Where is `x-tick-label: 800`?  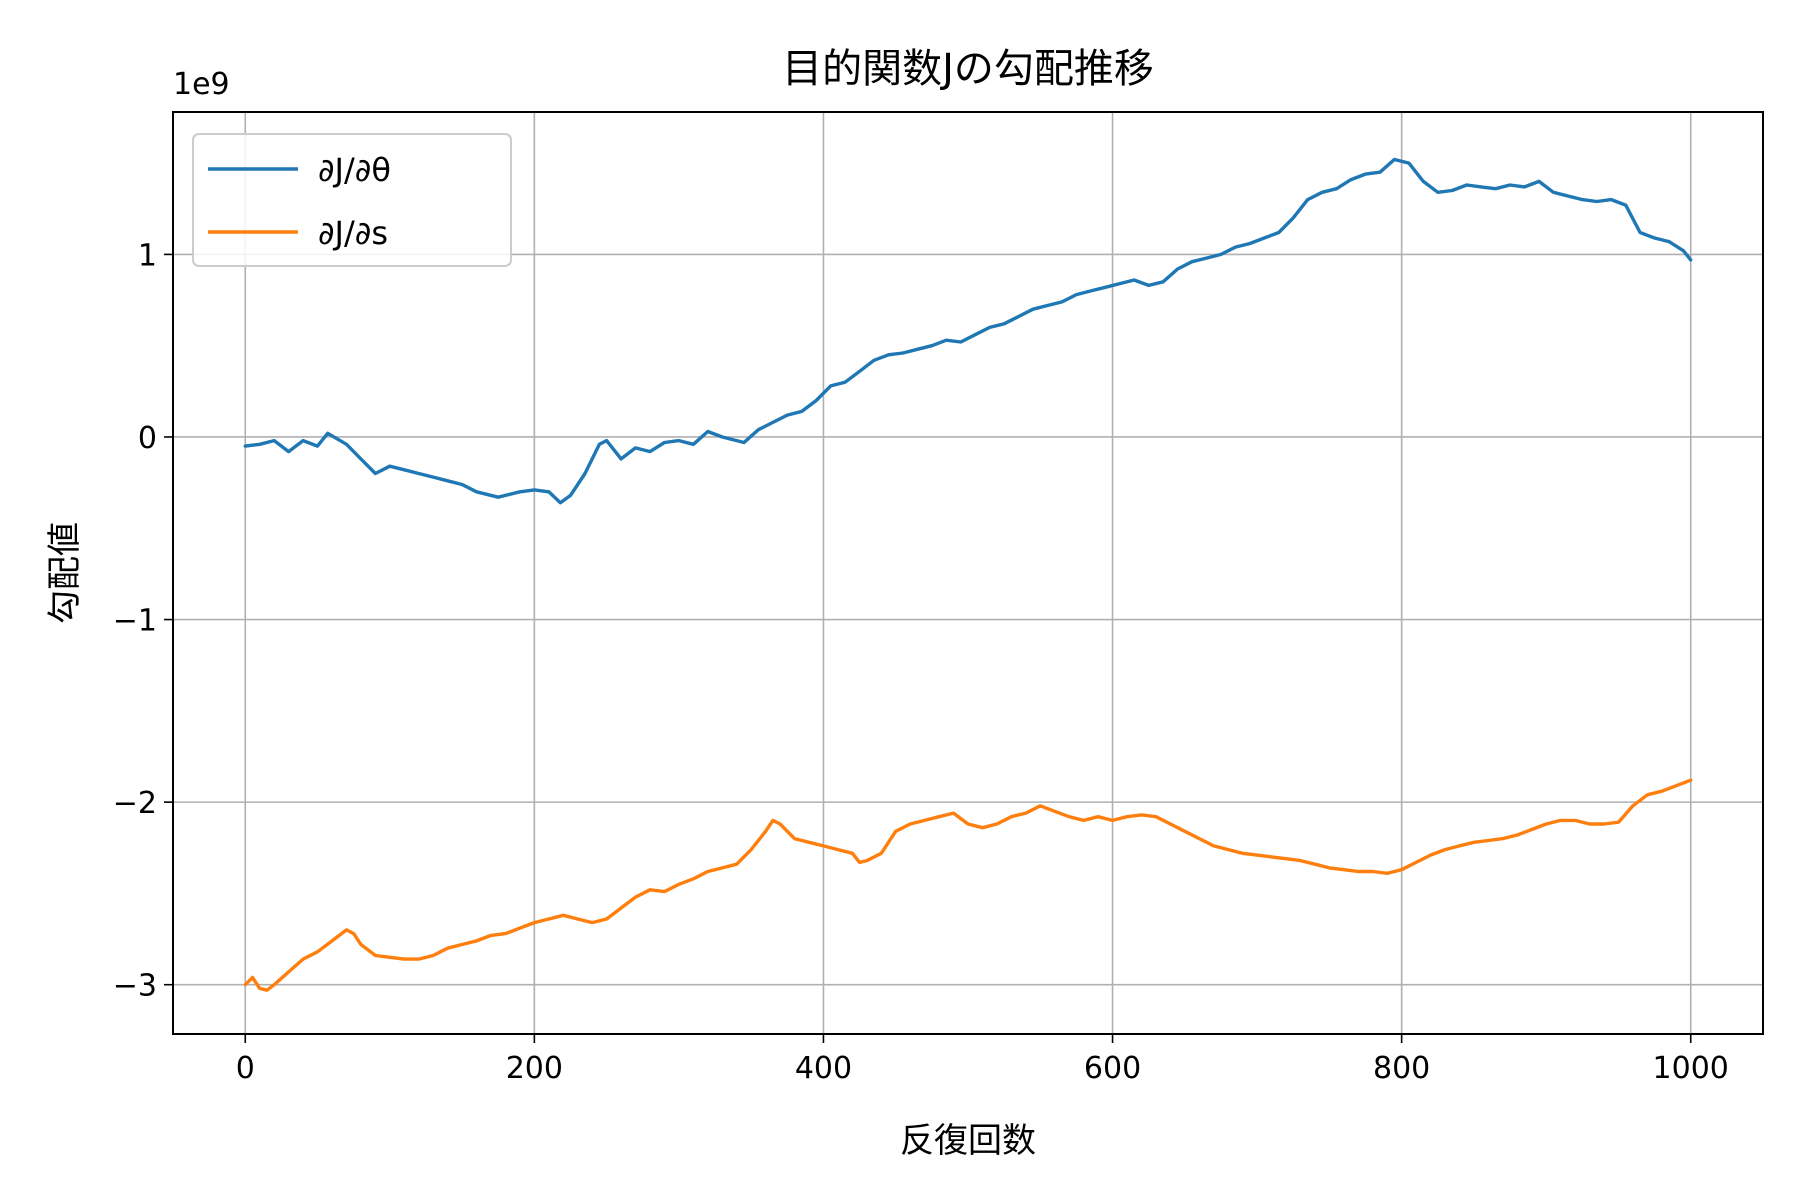 x-tick-label: 800 is located at coordinates (1401, 1068).